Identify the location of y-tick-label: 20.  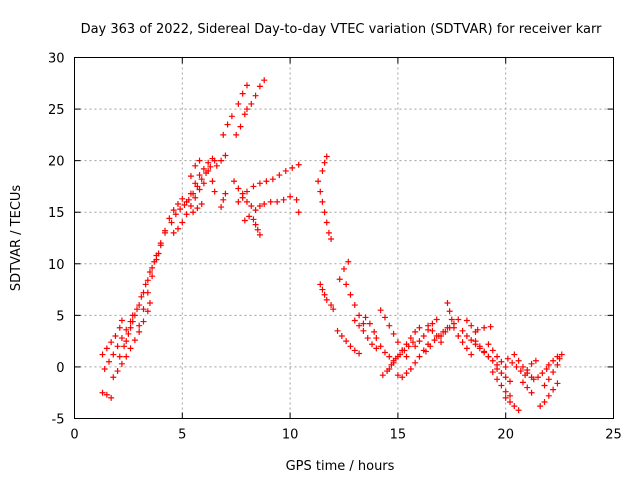
(56, 162).